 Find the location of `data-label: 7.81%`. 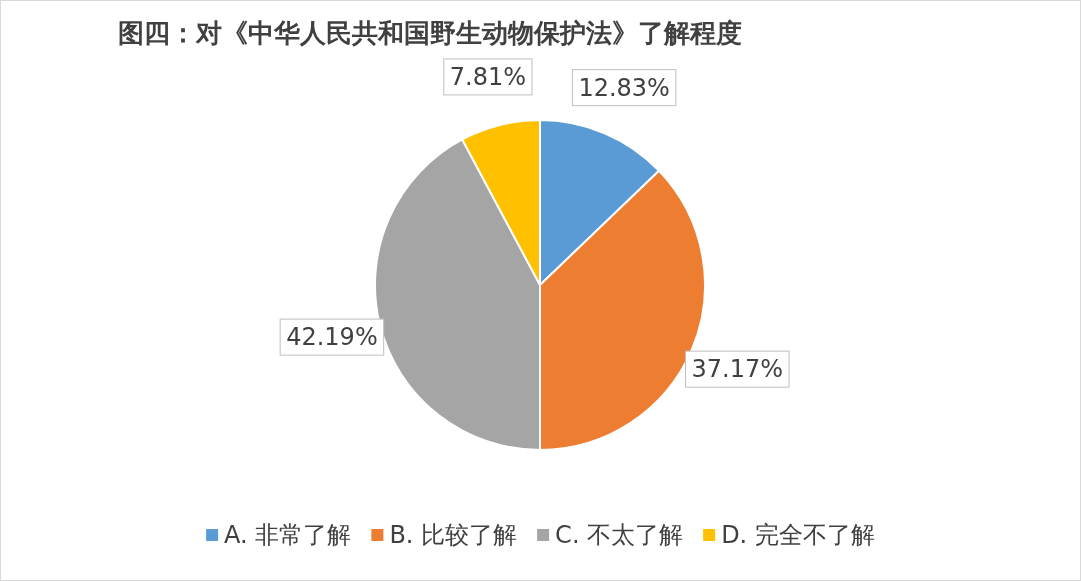

data-label: 7.81% is located at coordinates (488, 76).